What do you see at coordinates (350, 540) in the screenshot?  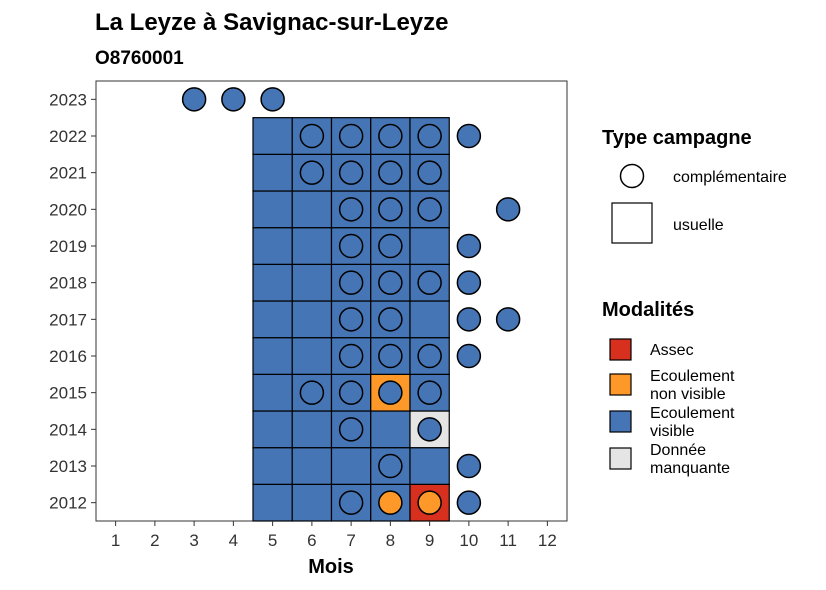 I see `x-tick-label: 7` at bounding box center [350, 540].